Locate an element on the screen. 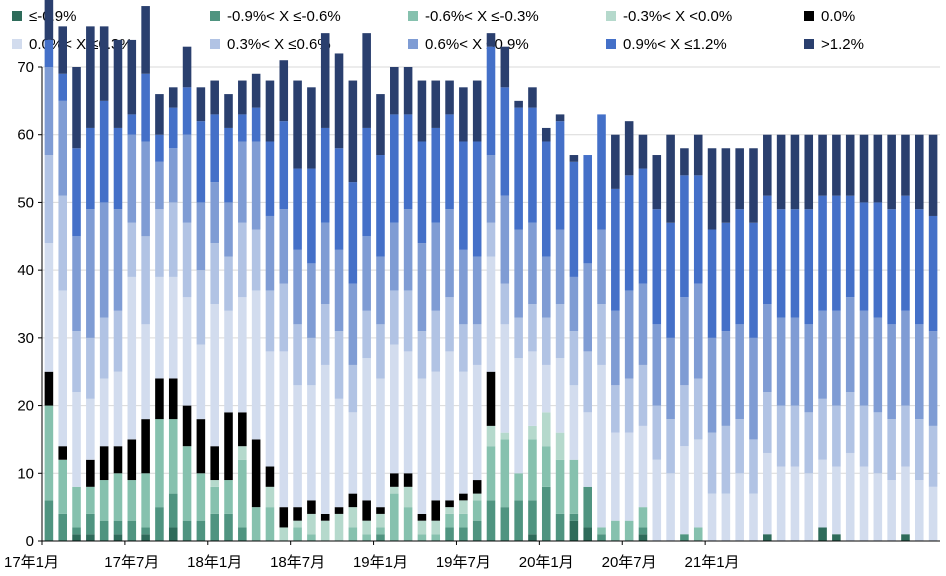 The width and height of the screenshot is (946, 576). y-tick-label: 60 is located at coordinates (25, 135).